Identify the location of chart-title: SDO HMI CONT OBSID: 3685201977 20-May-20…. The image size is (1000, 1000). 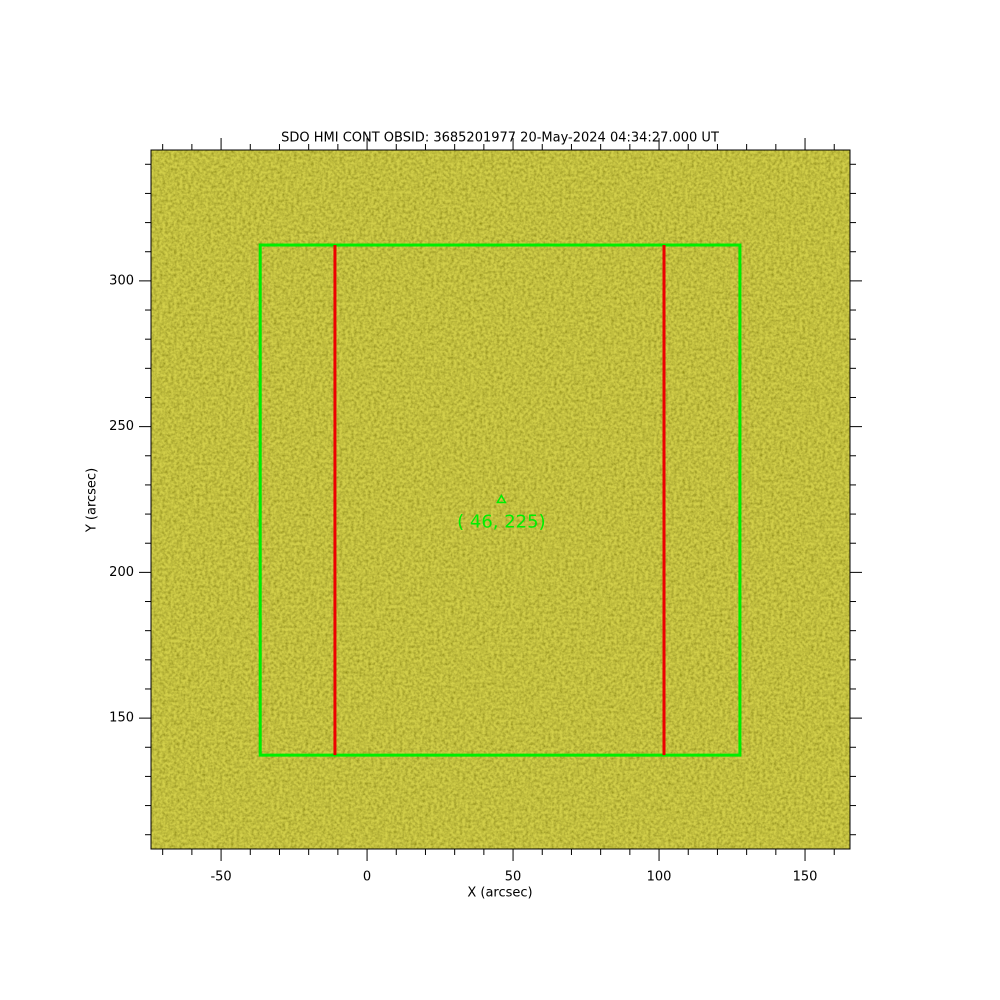
(500, 138).